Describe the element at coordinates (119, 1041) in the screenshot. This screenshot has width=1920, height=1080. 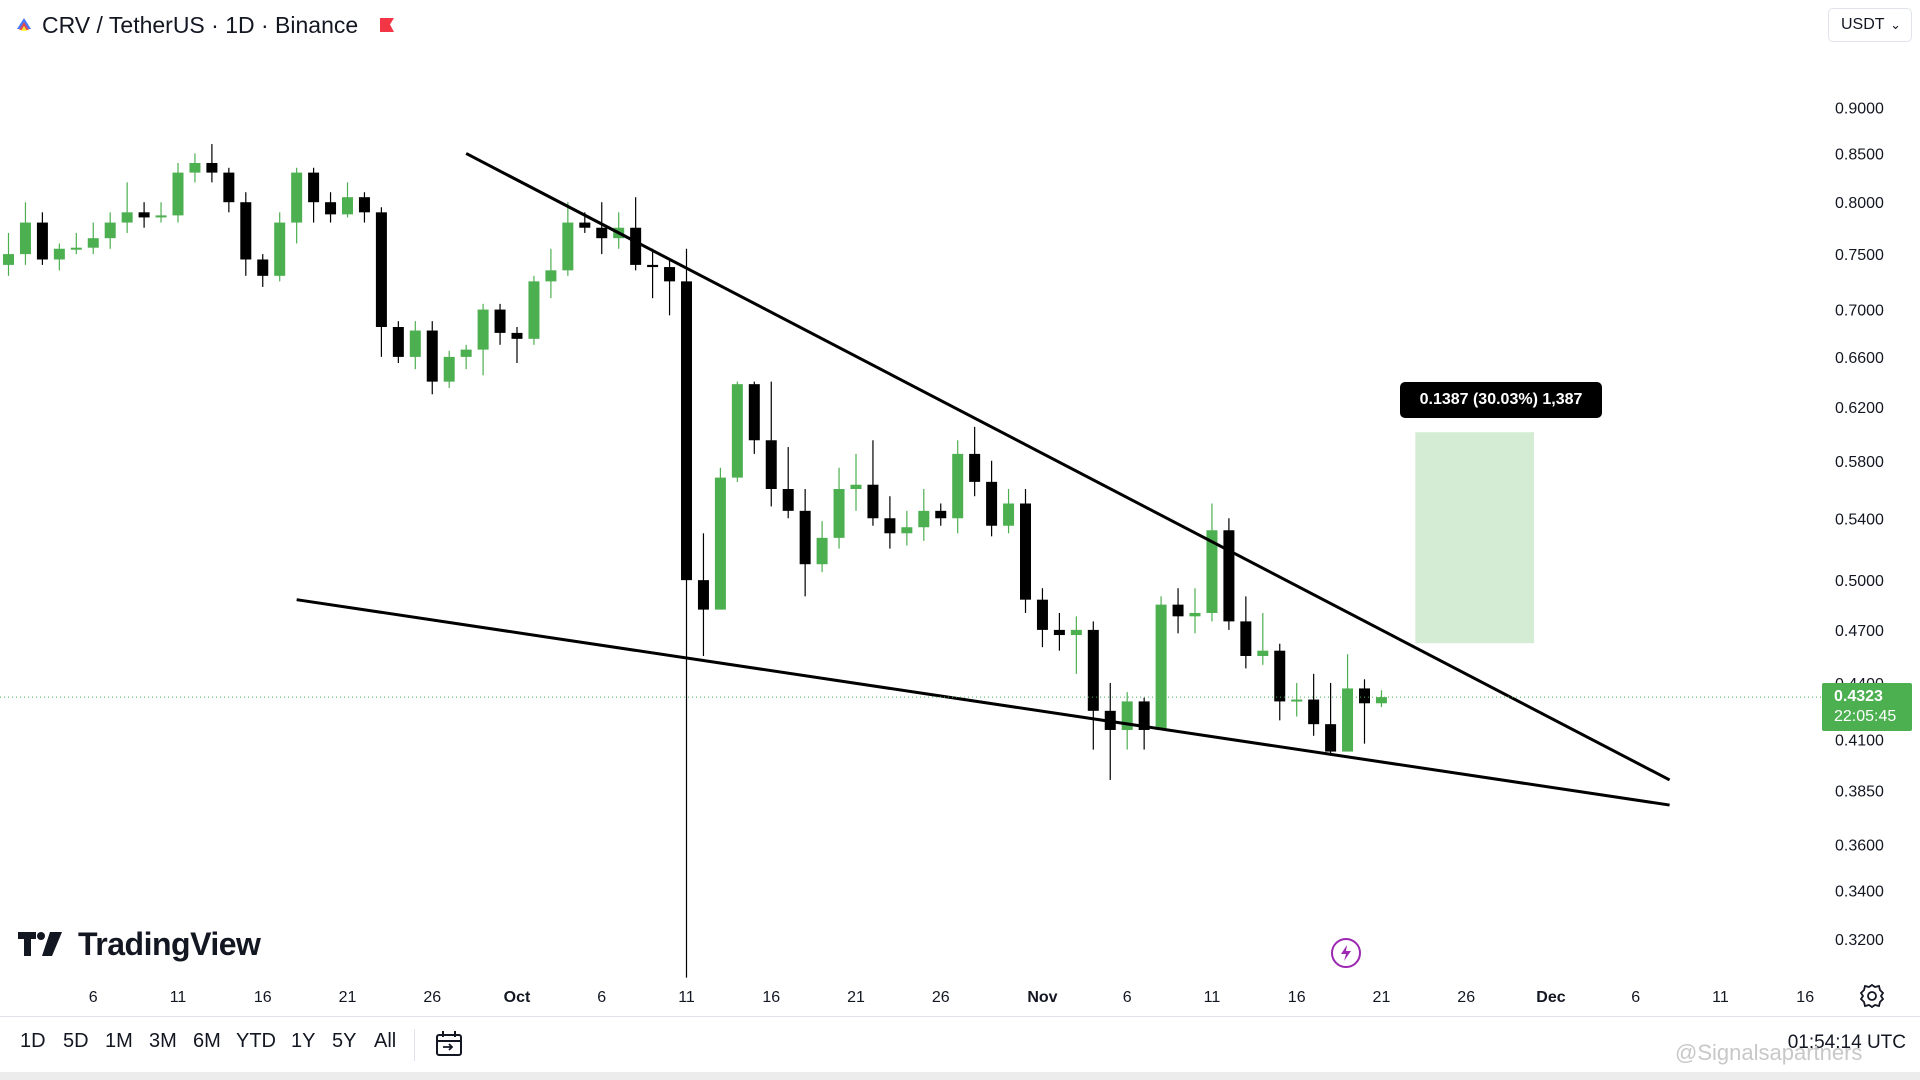
I see `range-1m: 1M` at that location.